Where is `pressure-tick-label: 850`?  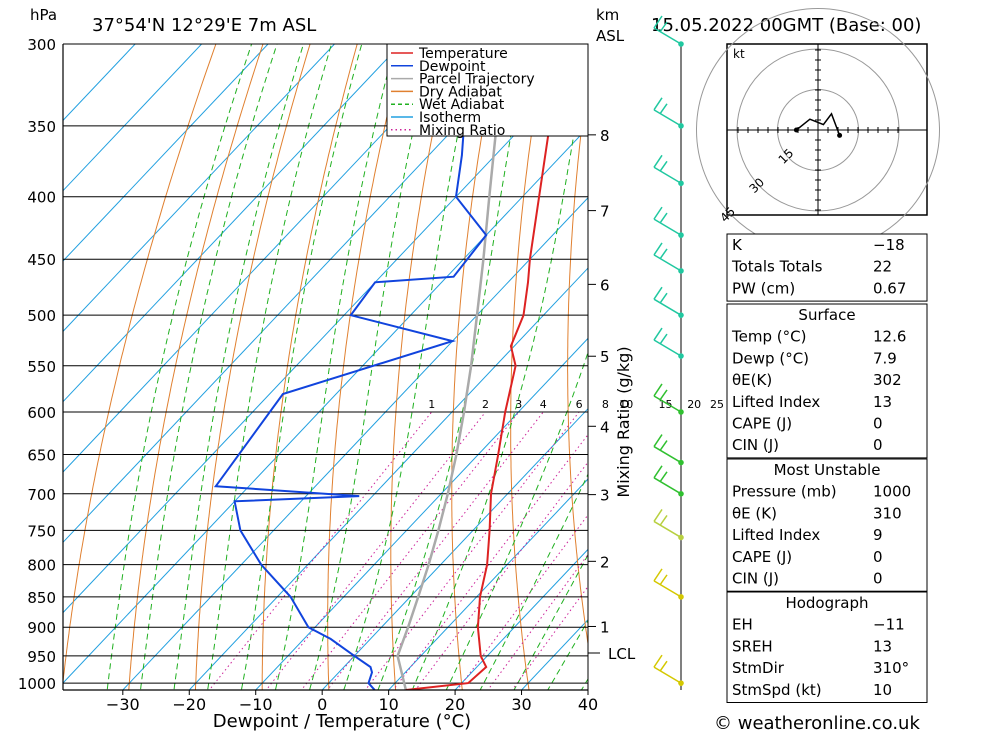 pressure-tick-label: 850 is located at coordinates (41, 598).